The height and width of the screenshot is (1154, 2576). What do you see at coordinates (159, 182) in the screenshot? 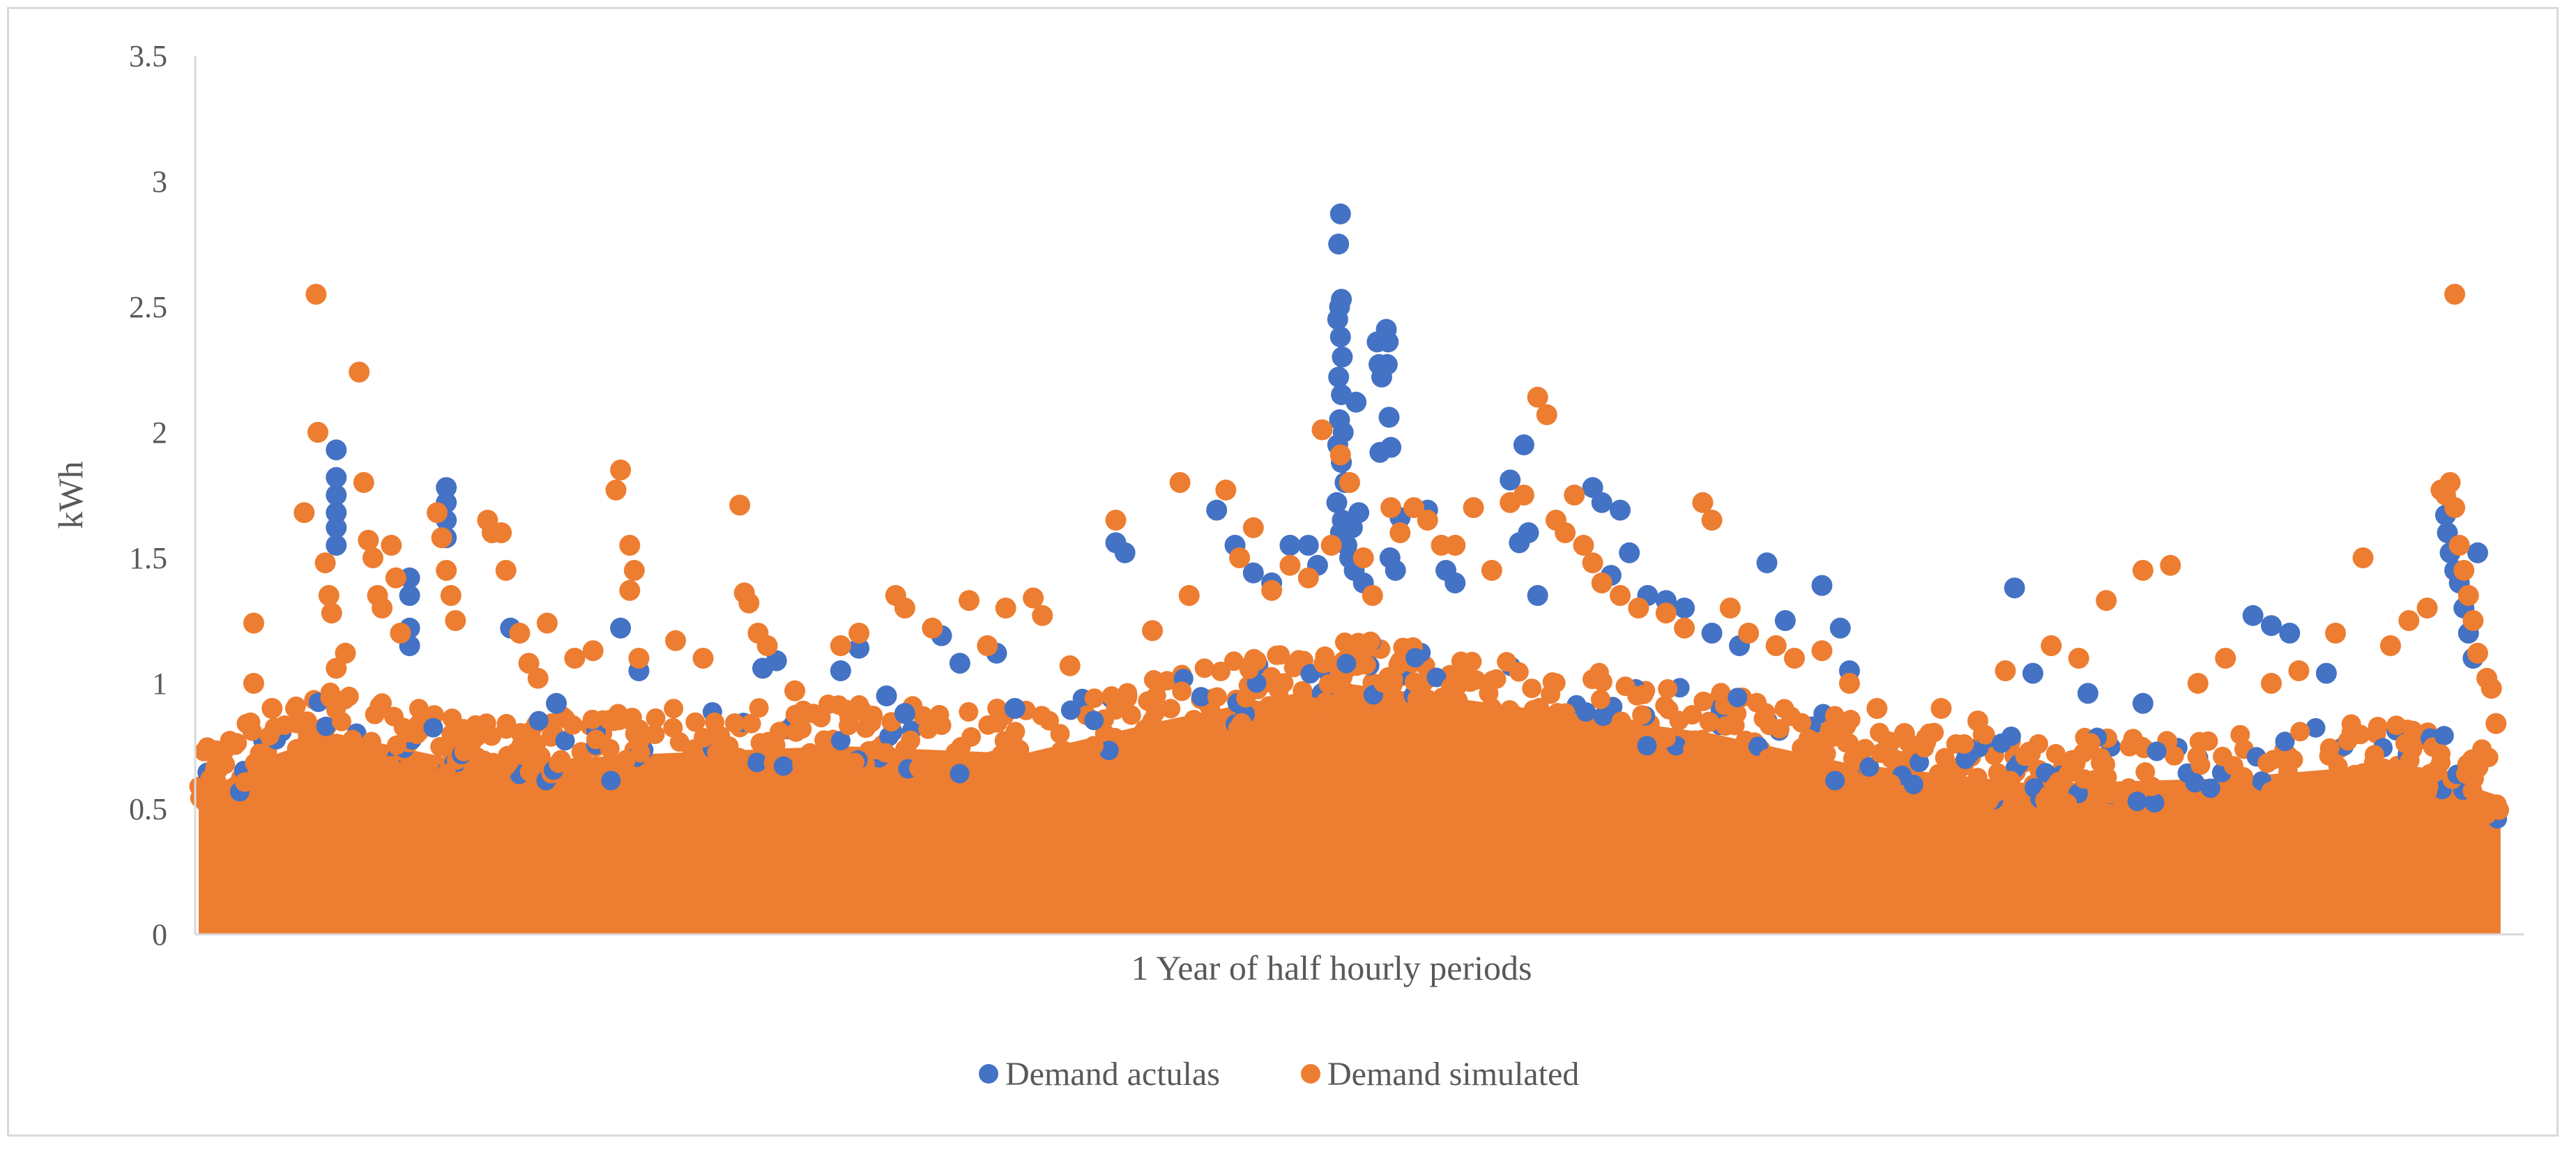
I see `y-tick-label: 3` at bounding box center [159, 182].